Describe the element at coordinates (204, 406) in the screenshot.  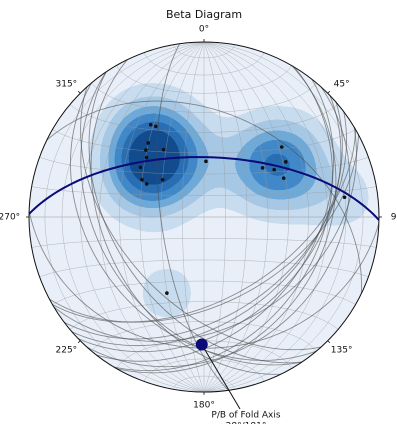
I see `azimuth-label: 180°` at that location.